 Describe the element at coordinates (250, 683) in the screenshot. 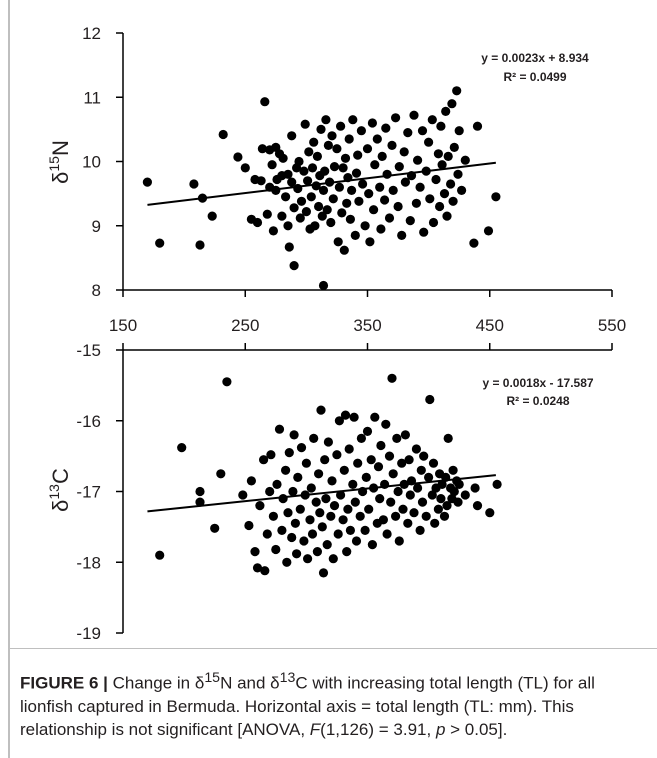

I see `caption-text-2: N and δ` at that location.